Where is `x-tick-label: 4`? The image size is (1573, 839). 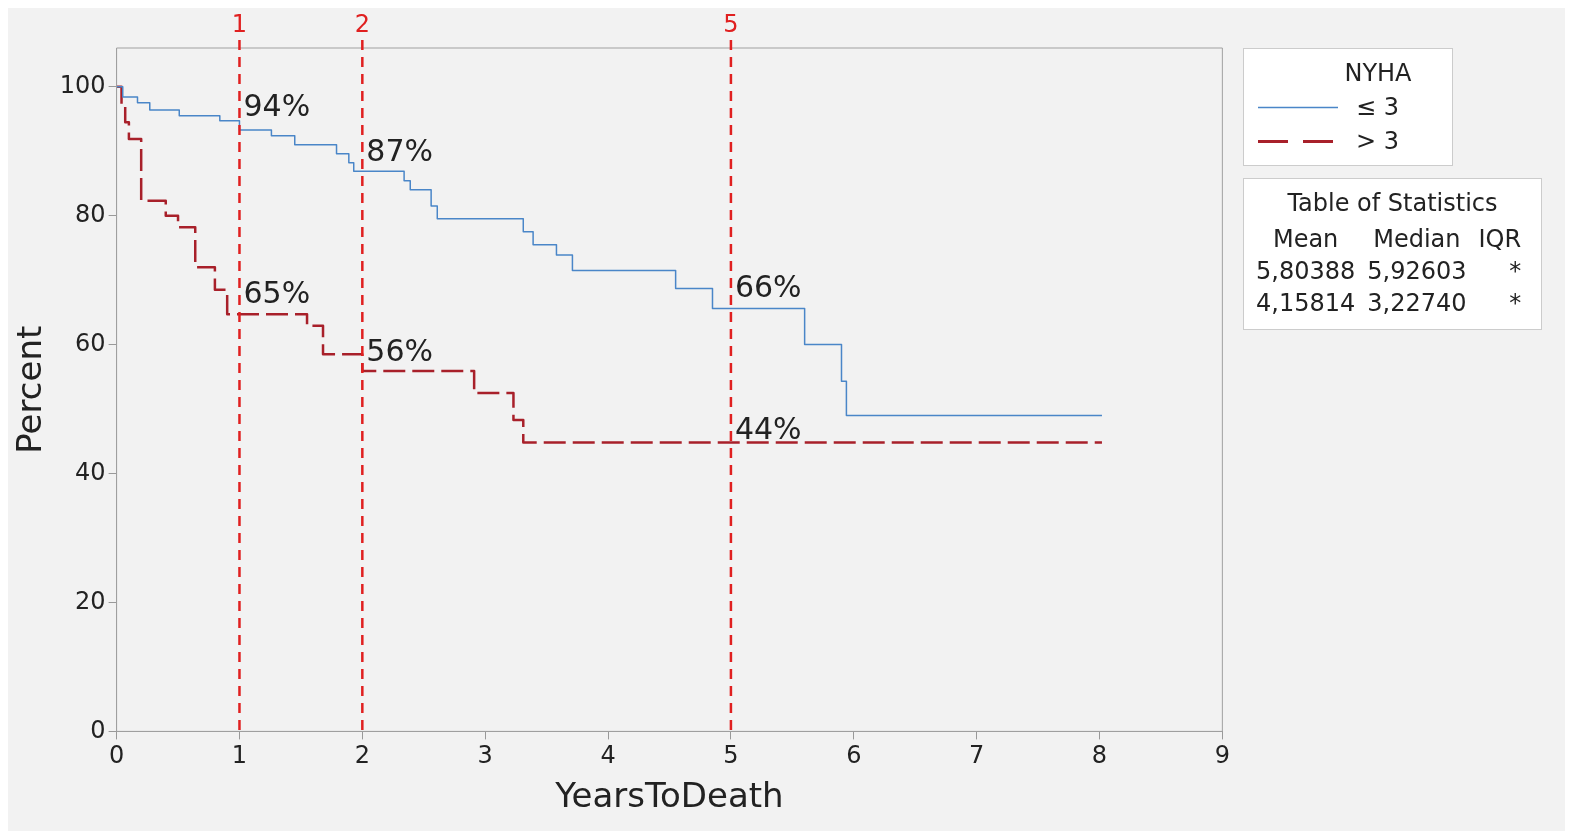 x-tick-label: 4 is located at coordinates (608, 755).